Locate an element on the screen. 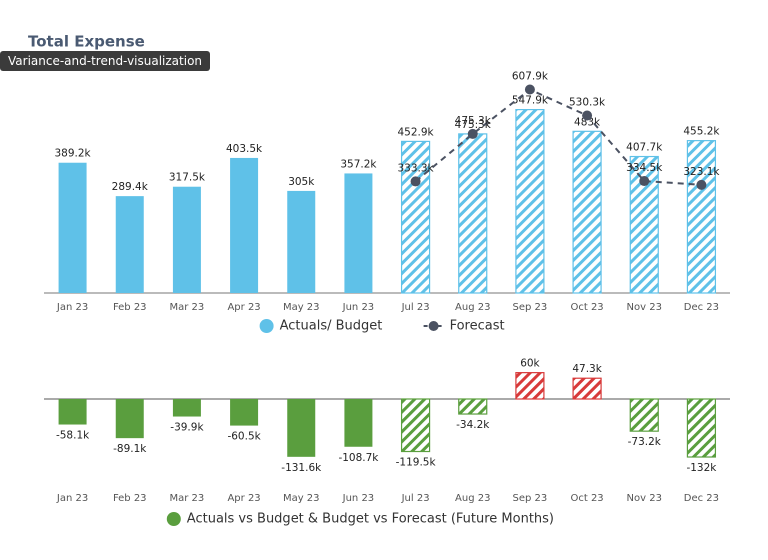 Image resolution: width=768 pixels, height=560 pixels. data-label: 305k is located at coordinates (301, 182).